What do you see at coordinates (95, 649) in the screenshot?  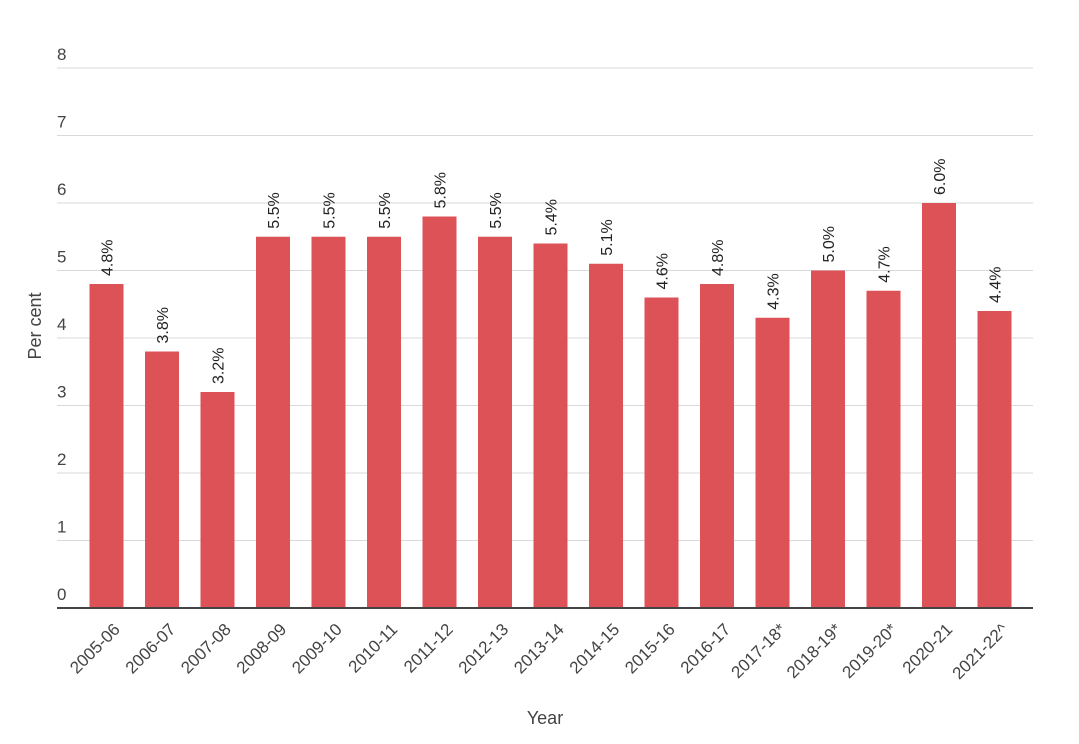 I see `x-tick-label: 2005-06` at bounding box center [95, 649].